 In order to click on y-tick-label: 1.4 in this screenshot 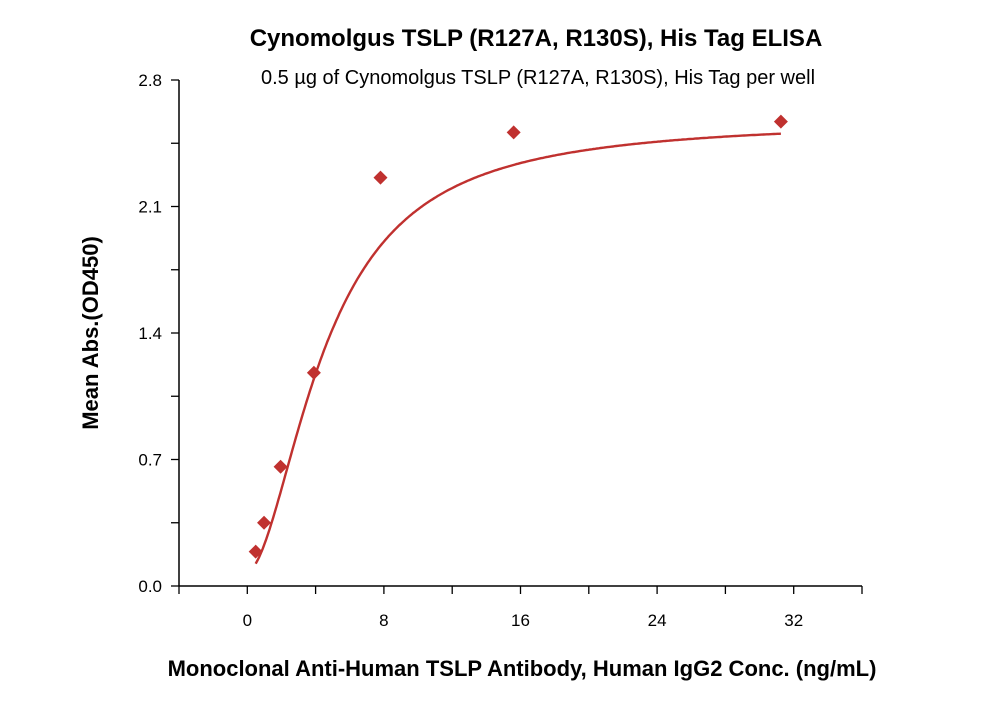, I will do `click(150, 333)`.